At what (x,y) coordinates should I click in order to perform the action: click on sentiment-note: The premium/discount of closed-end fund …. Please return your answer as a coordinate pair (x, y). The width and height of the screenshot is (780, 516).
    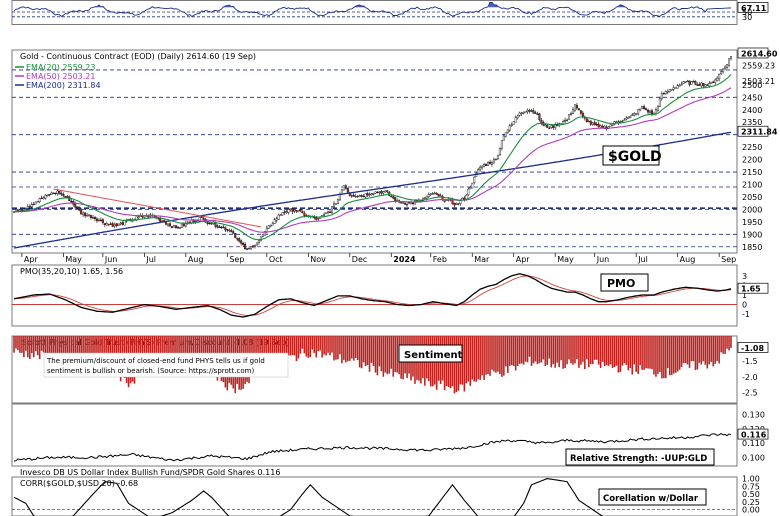
    Looking at the image, I should click on (166, 365).